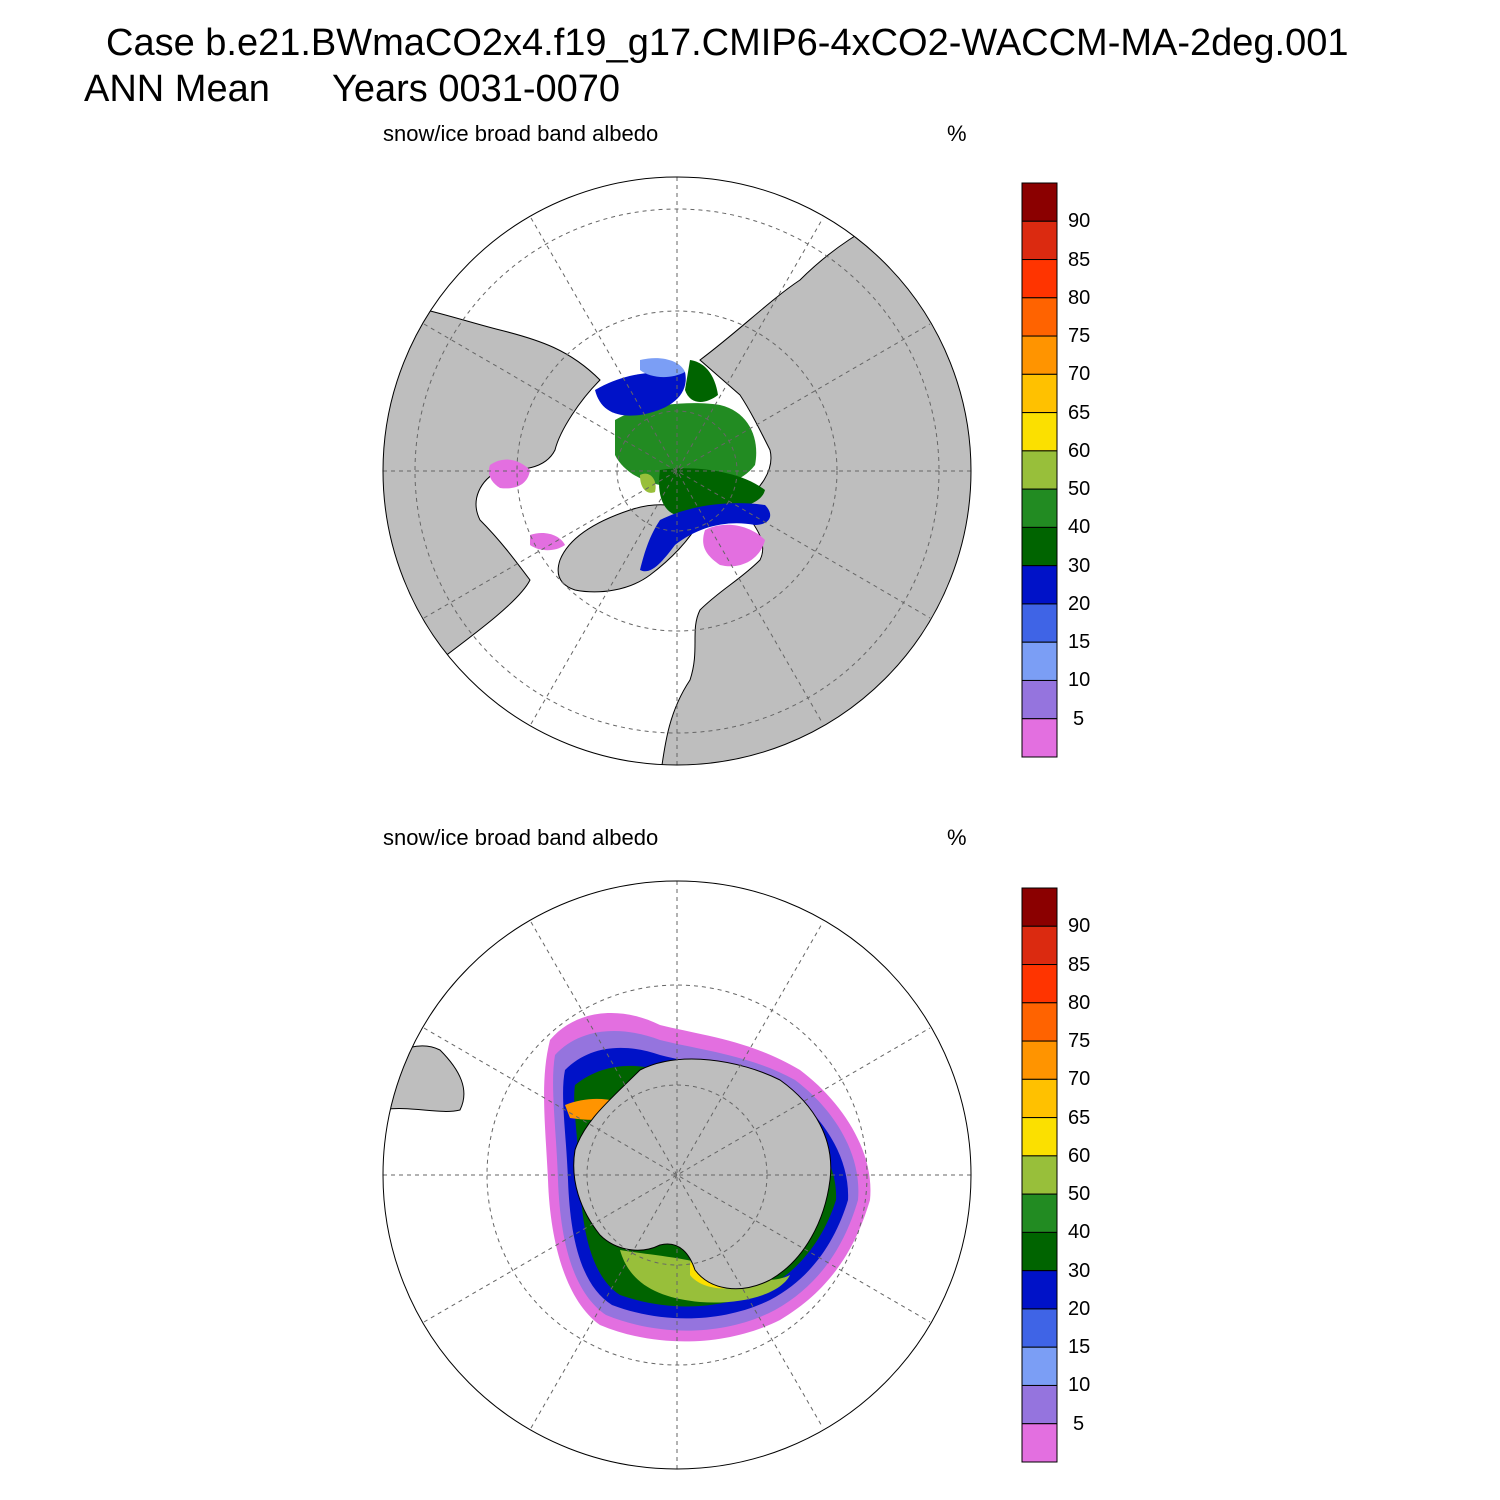 The height and width of the screenshot is (1500, 1500). I want to click on bottom-colorbar-tick-label: 60, so click(1079, 1155).